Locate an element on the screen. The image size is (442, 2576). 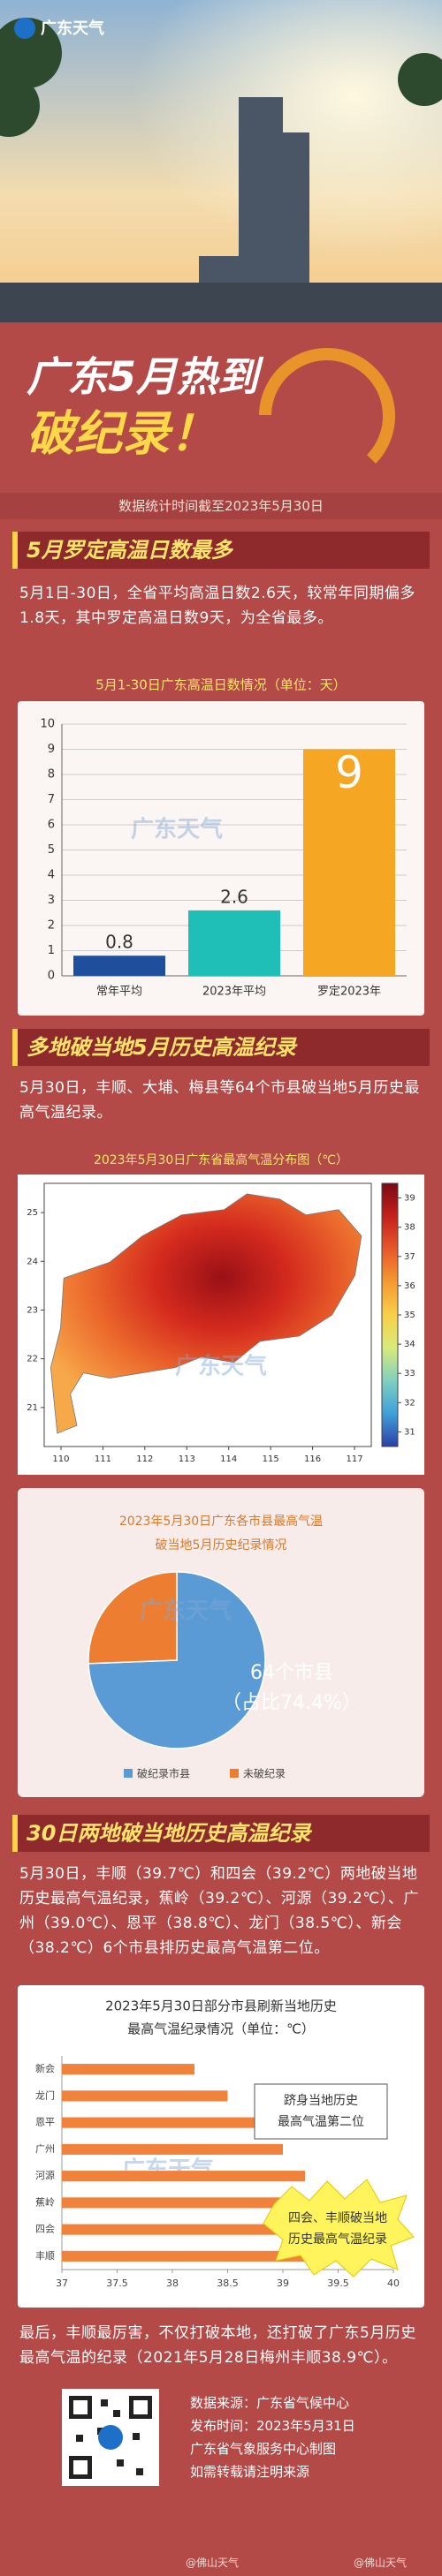
x-tick-label: 114 is located at coordinates (229, 1459).